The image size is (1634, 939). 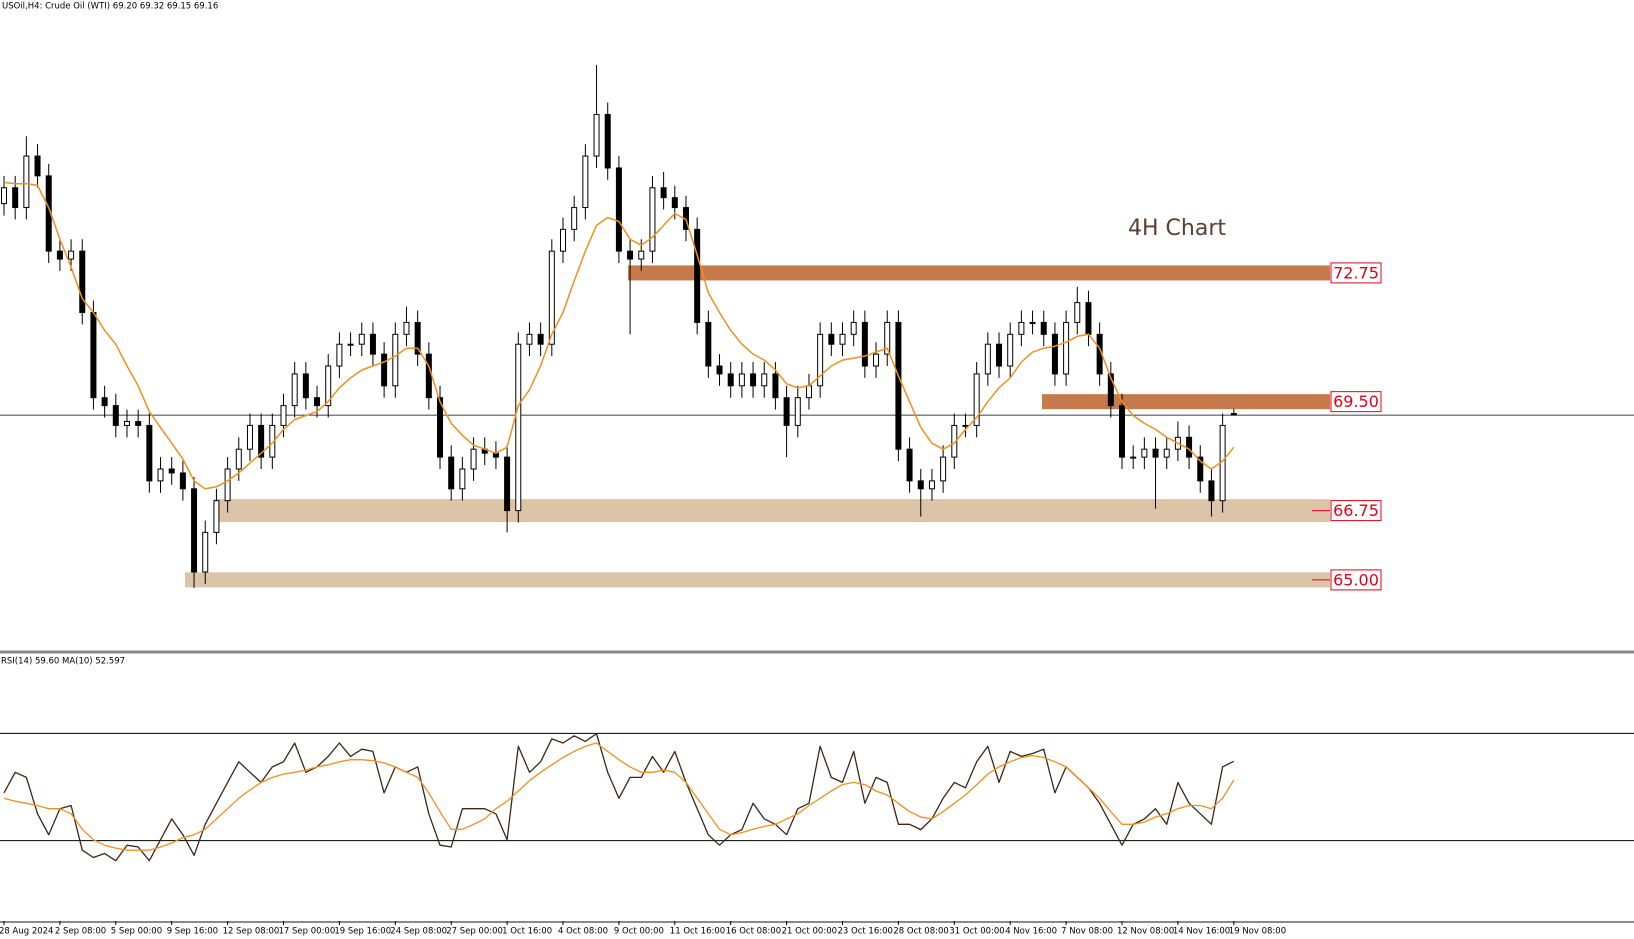 I want to click on x-tick-label: 27 Sep 00:00, so click(x=474, y=932).